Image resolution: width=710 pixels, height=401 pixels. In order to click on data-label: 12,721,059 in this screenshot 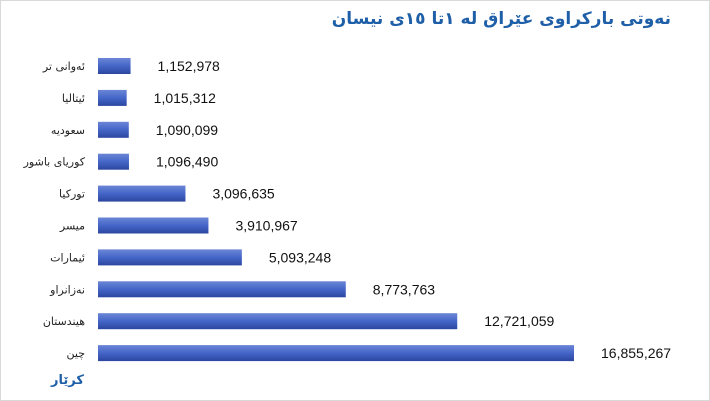, I will do `click(519, 321)`.